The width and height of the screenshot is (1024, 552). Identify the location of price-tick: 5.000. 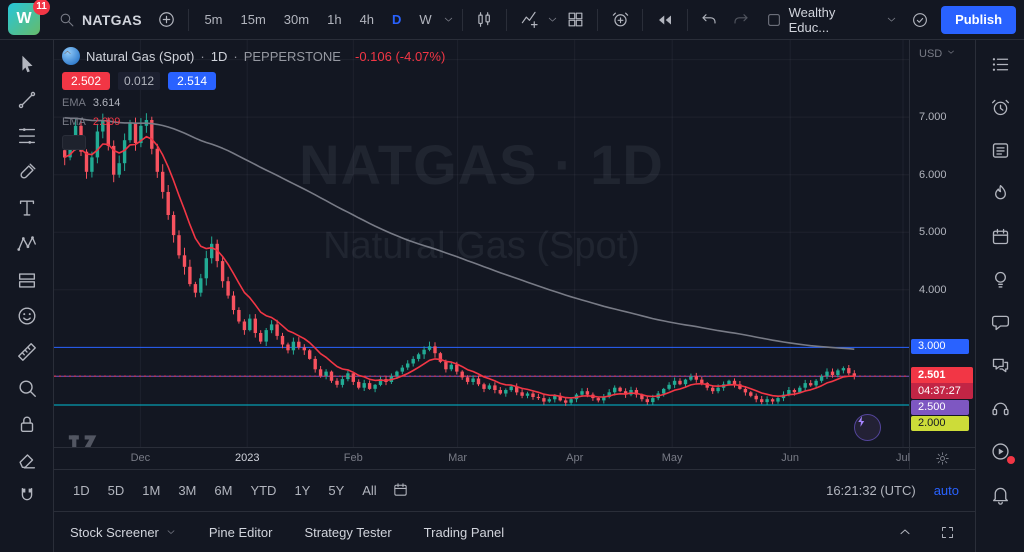
(933, 232).